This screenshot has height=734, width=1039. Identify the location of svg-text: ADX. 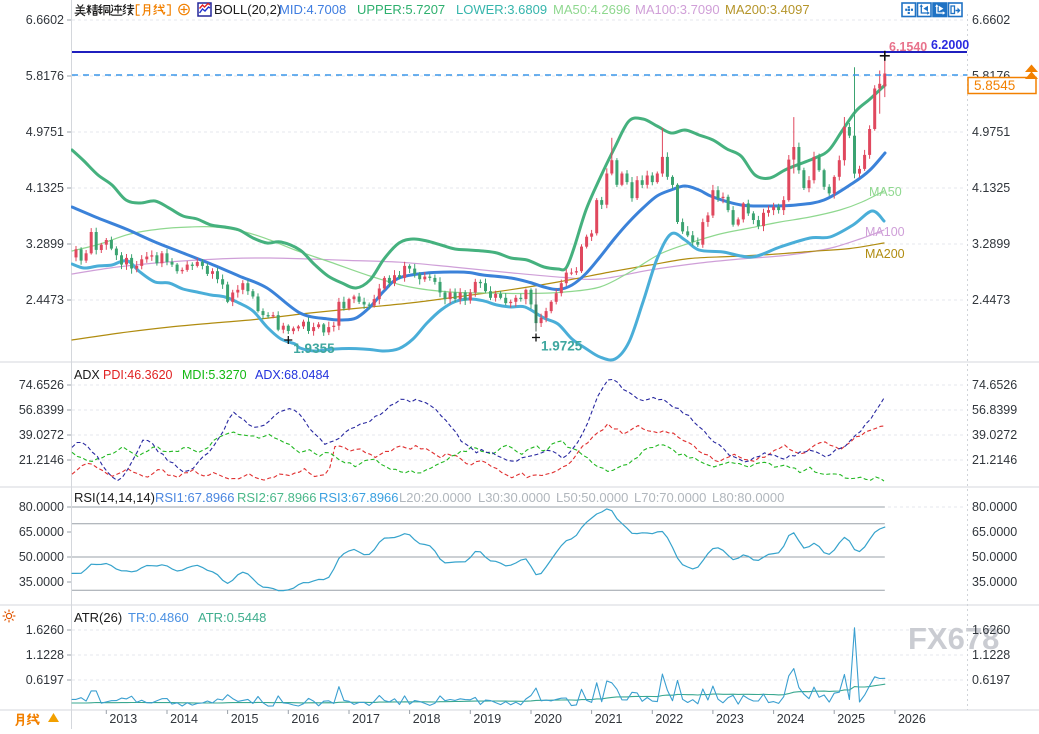
(87, 375).